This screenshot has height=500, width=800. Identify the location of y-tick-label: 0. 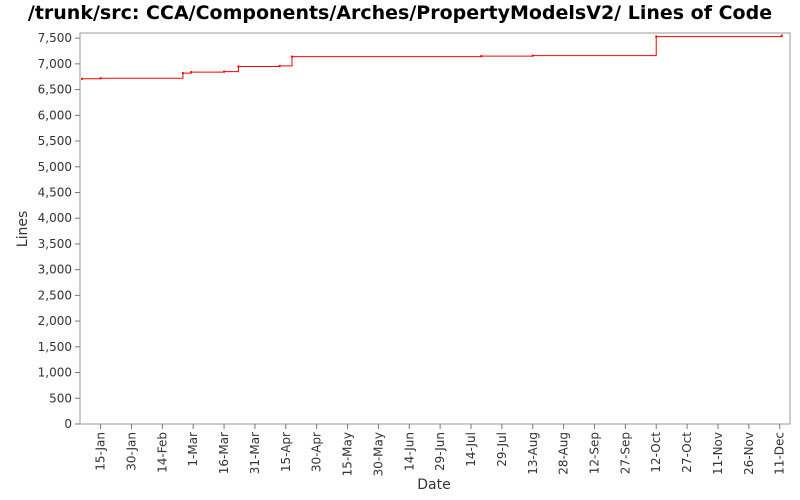
(68, 424).